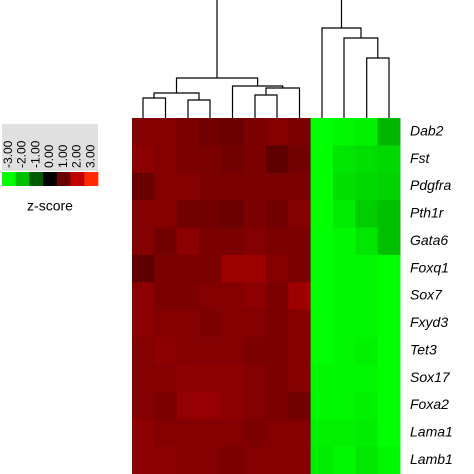 This screenshot has width=474, height=474. What do you see at coordinates (426, 295) in the screenshot?
I see `row-label: Sox7` at bounding box center [426, 295].